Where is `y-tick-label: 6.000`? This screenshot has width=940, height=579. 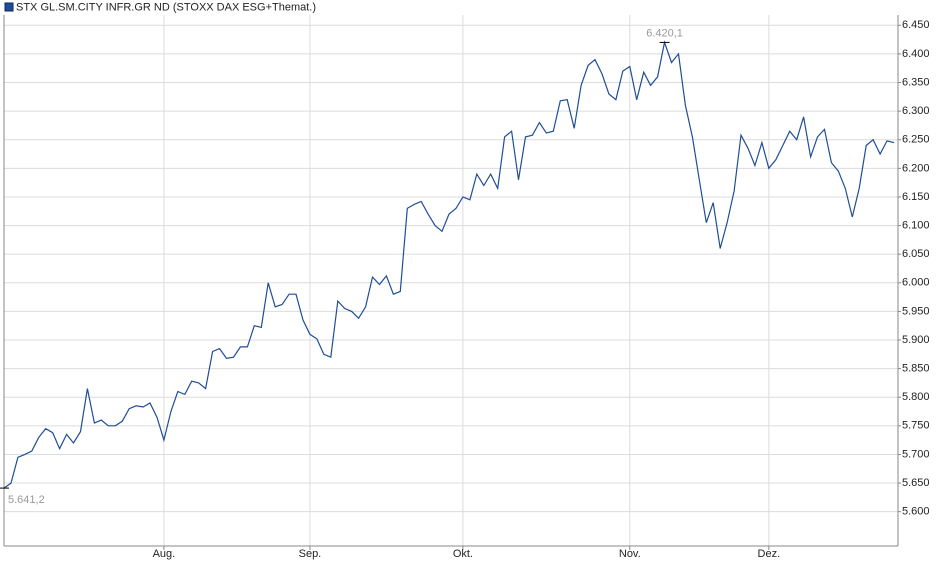
y-tick-label: 6.000 is located at coordinates (916, 283).